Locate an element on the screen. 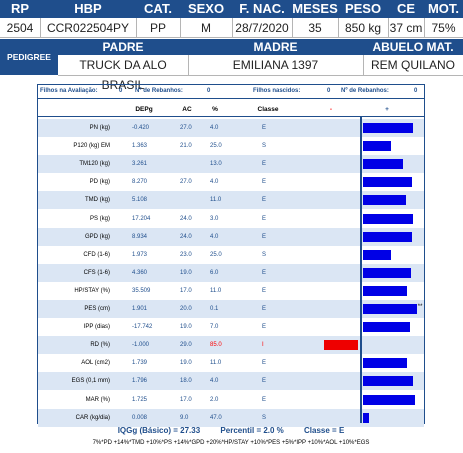  trait-depg: 17.204 is located at coordinates (141, 218).